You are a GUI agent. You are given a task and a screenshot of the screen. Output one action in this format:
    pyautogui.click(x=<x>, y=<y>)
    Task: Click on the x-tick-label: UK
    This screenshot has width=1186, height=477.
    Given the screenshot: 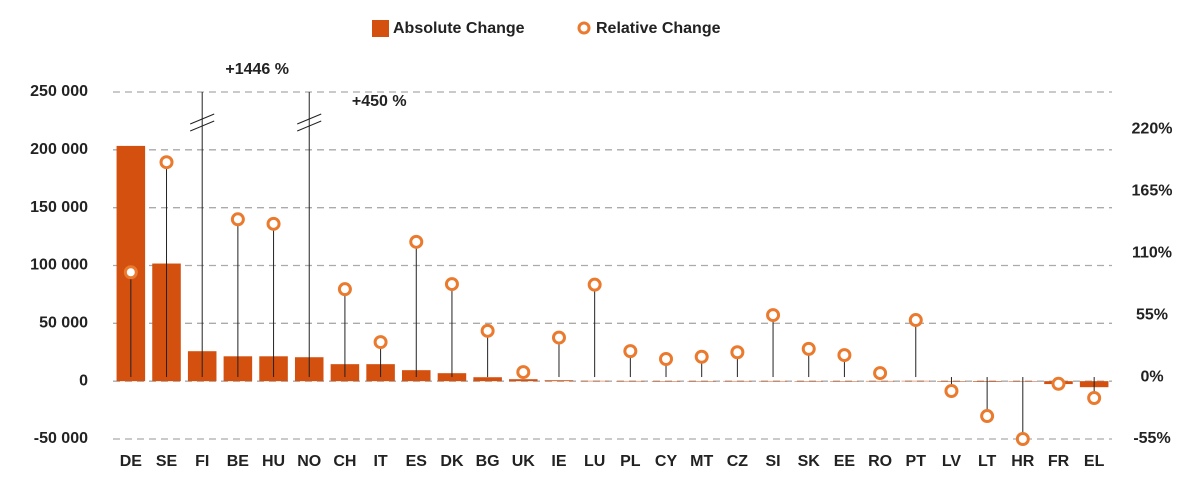 What is the action you would take?
    pyautogui.click(x=524, y=461)
    